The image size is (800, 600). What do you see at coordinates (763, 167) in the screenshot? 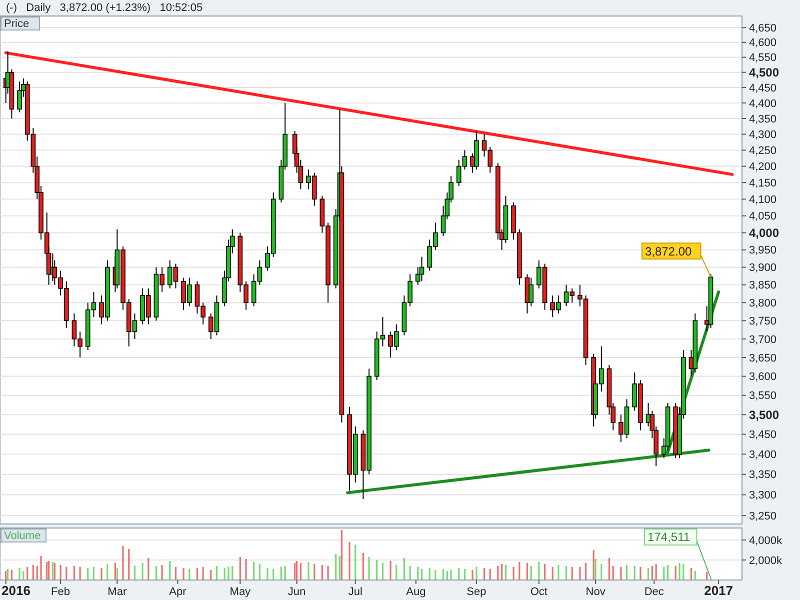
I see `y-tick-label: 4,200` at bounding box center [763, 167].